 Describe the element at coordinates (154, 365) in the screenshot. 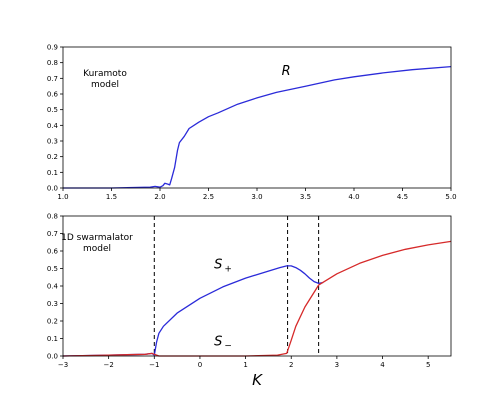

I see `x-tick-label: −1` at that location.